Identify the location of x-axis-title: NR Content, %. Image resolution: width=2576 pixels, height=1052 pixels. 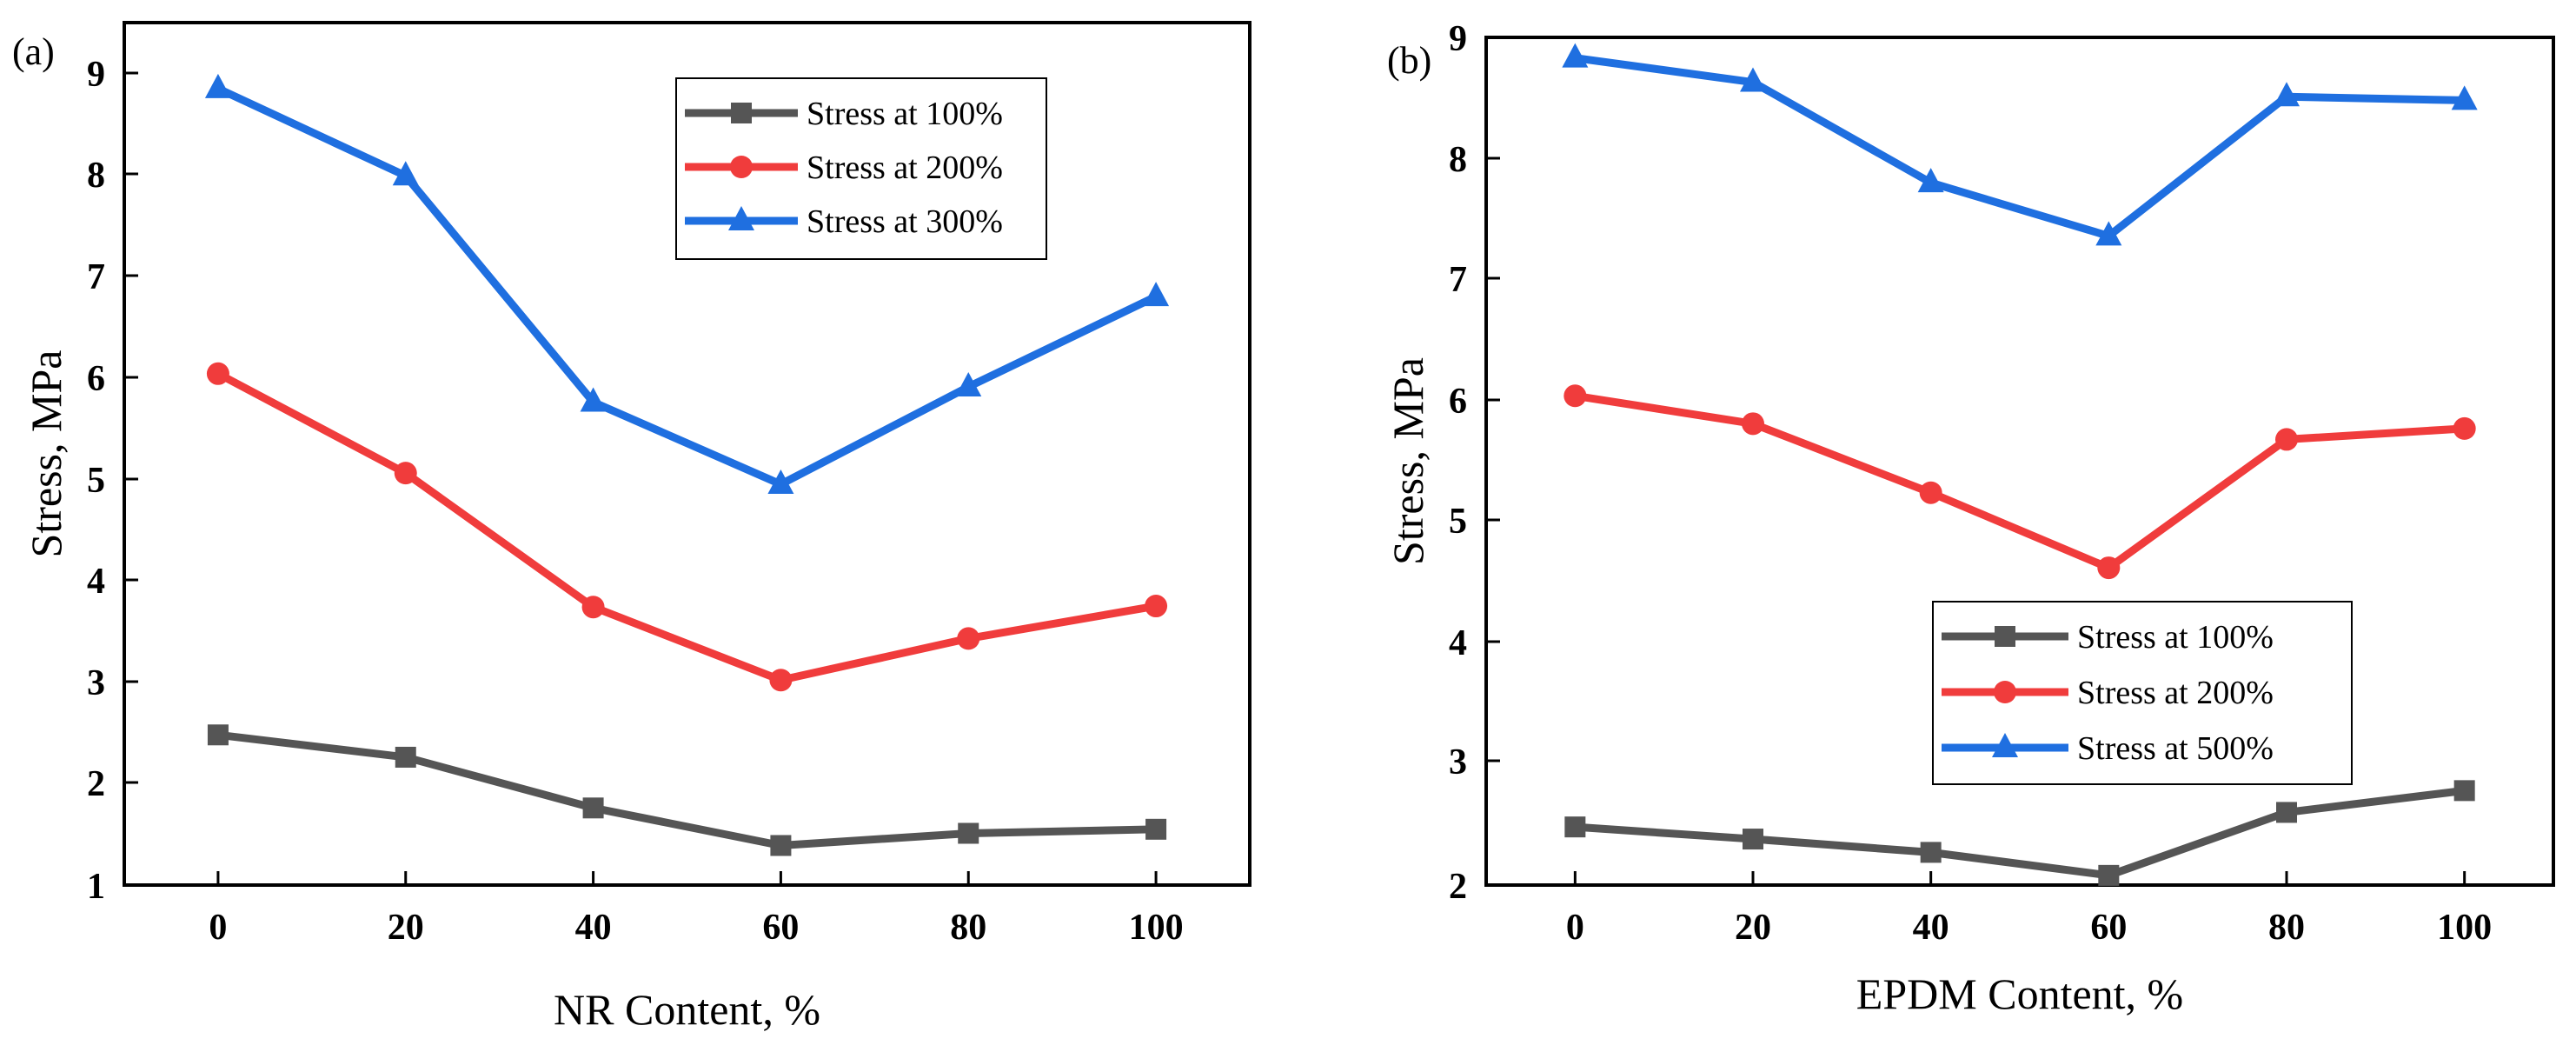
(687, 1009).